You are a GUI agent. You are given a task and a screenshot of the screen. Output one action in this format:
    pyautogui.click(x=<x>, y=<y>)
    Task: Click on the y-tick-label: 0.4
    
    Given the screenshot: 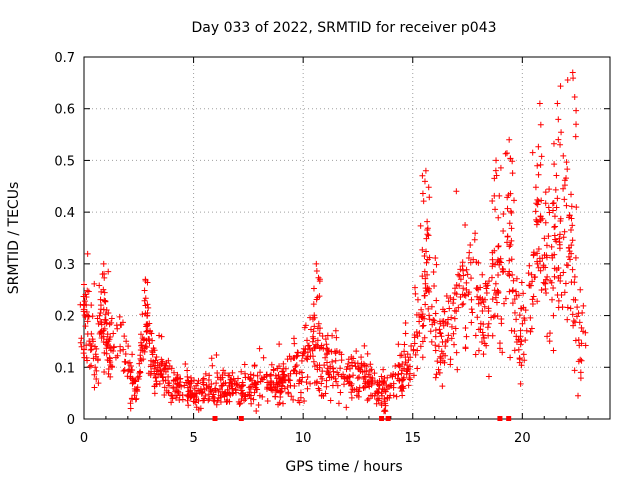 What is the action you would take?
    pyautogui.click(x=64, y=213)
    